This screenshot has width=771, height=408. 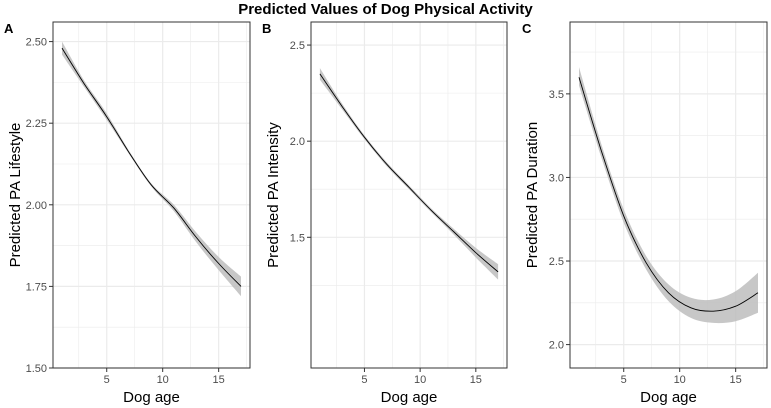 What do you see at coordinates (36, 369) in the screenshot?
I see `y-tick-label: 1.50` at bounding box center [36, 369].